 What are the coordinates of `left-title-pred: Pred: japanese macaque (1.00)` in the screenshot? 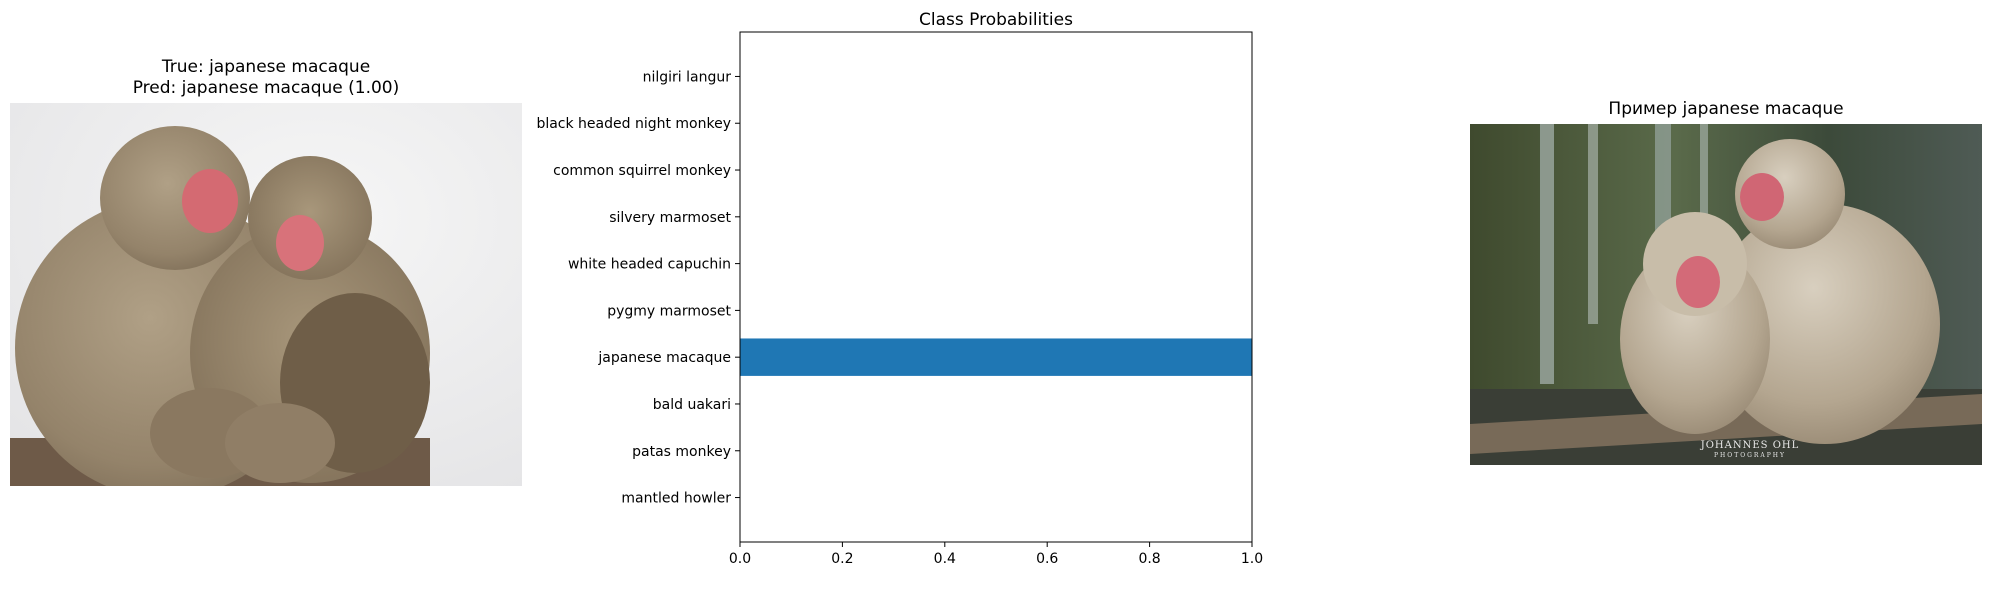 It's located at (266, 88).